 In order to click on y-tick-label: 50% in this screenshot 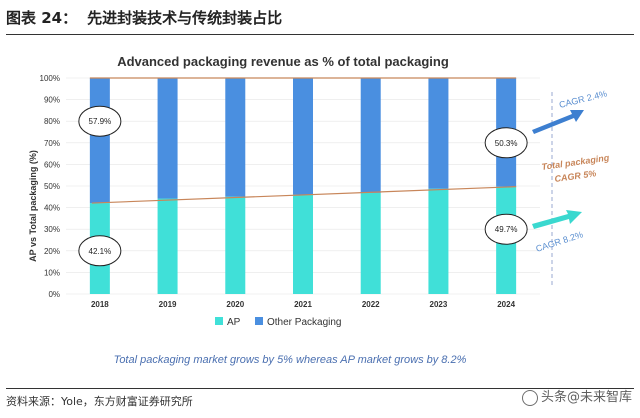, I will do `click(52, 186)`.